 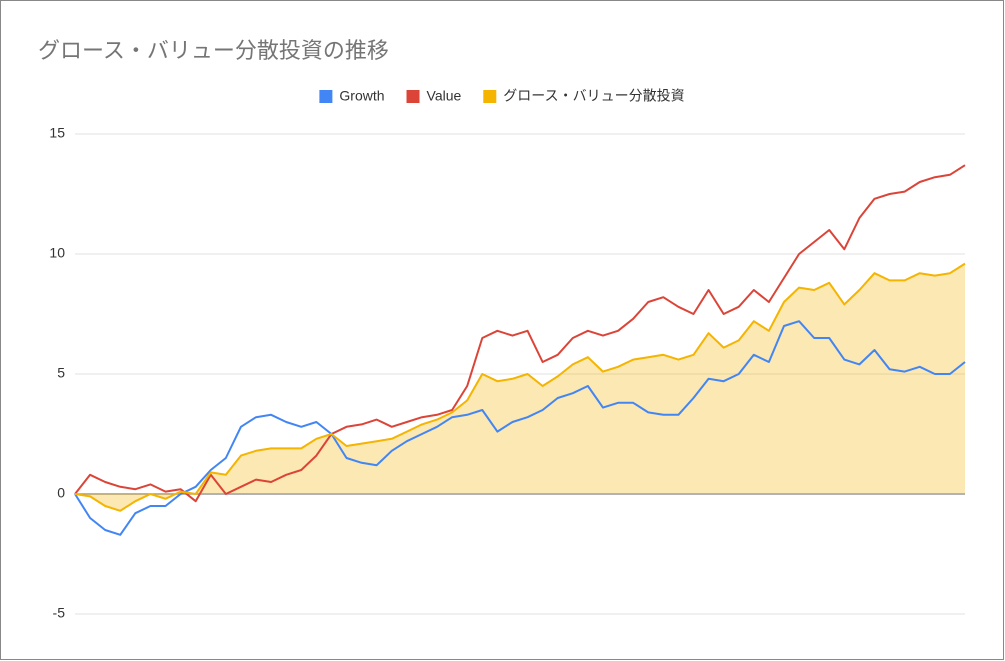 I want to click on legend-label: Growth, so click(x=361, y=96).